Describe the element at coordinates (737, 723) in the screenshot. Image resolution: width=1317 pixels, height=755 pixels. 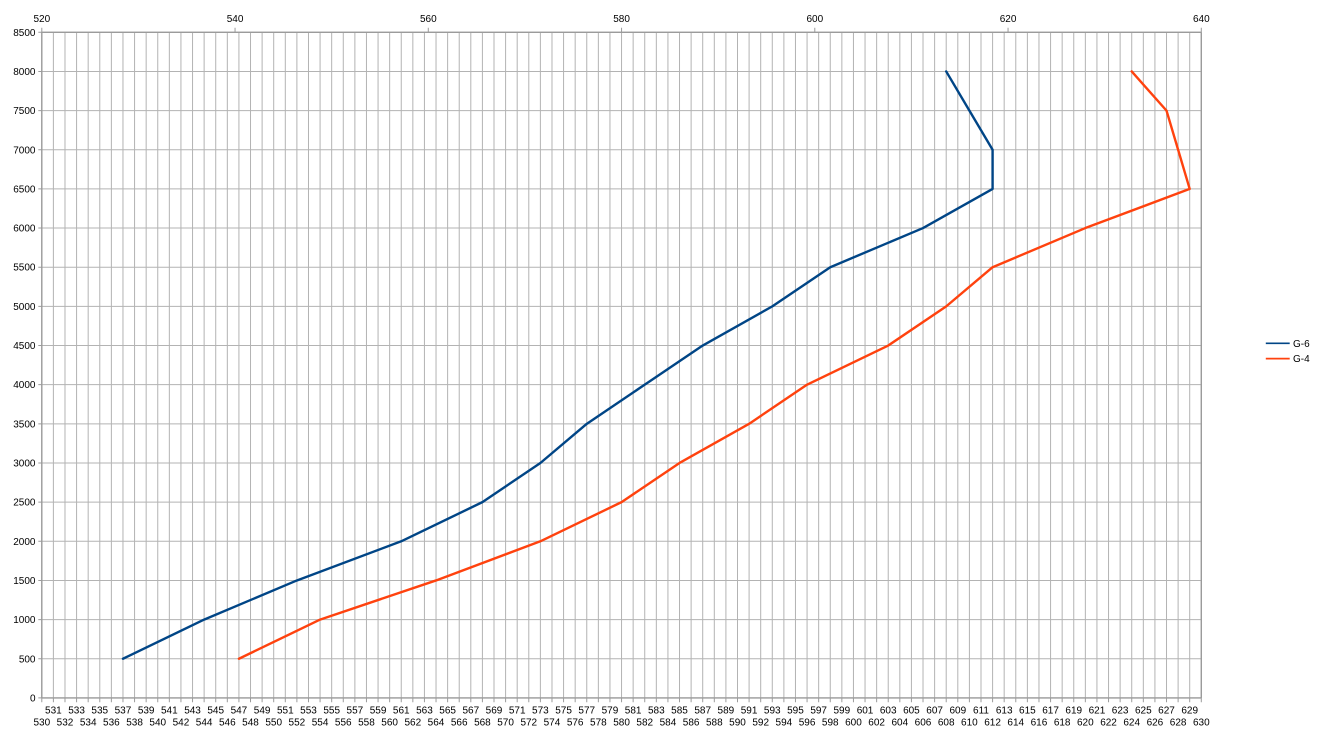
I see `svg-text: 590` at that location.